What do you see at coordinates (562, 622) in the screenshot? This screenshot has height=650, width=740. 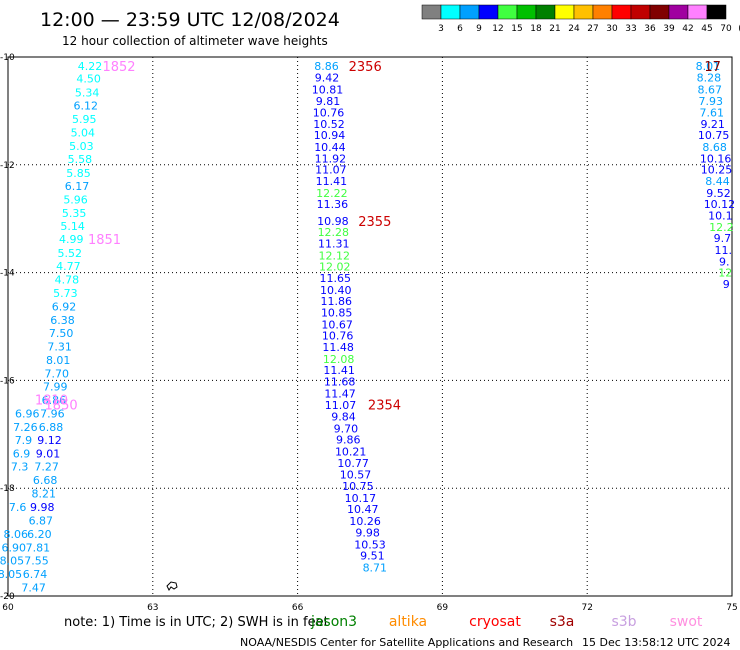 I see `satellite-legend-item: s3a` at bounding box center [562, 622].